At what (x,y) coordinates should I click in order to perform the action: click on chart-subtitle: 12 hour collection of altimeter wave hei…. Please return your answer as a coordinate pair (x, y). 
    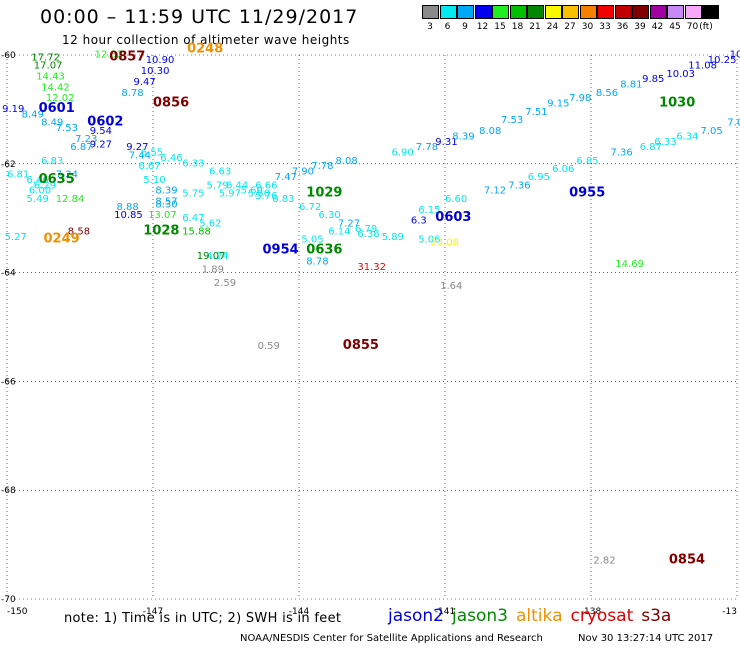
    Looking at the image, I should click on (206, 40).